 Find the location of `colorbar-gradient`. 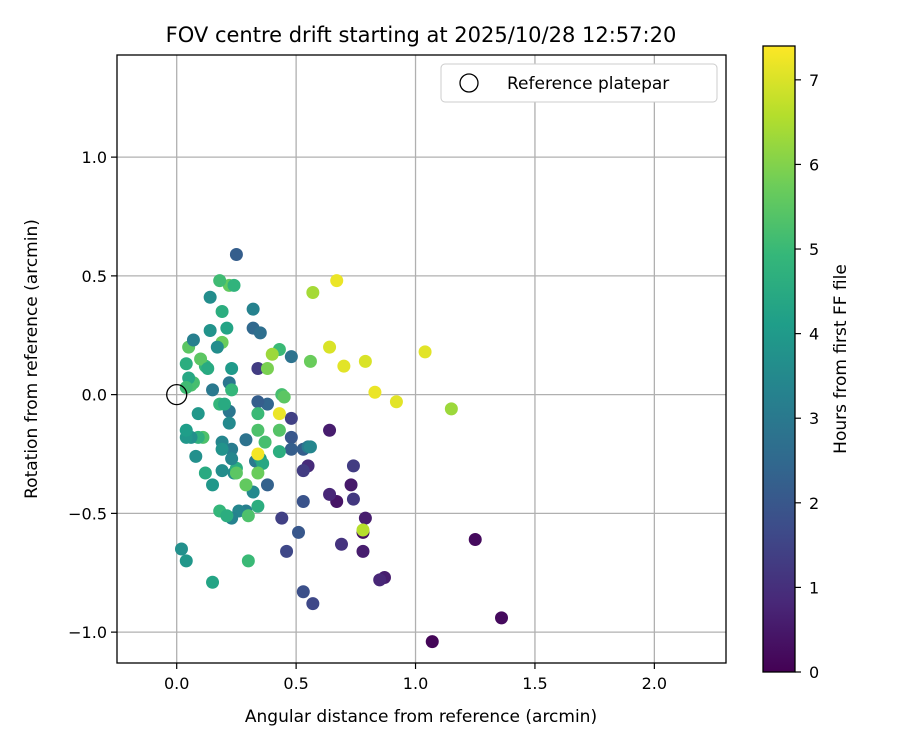

colorbar-gradient is located at coordinates (779, 359).